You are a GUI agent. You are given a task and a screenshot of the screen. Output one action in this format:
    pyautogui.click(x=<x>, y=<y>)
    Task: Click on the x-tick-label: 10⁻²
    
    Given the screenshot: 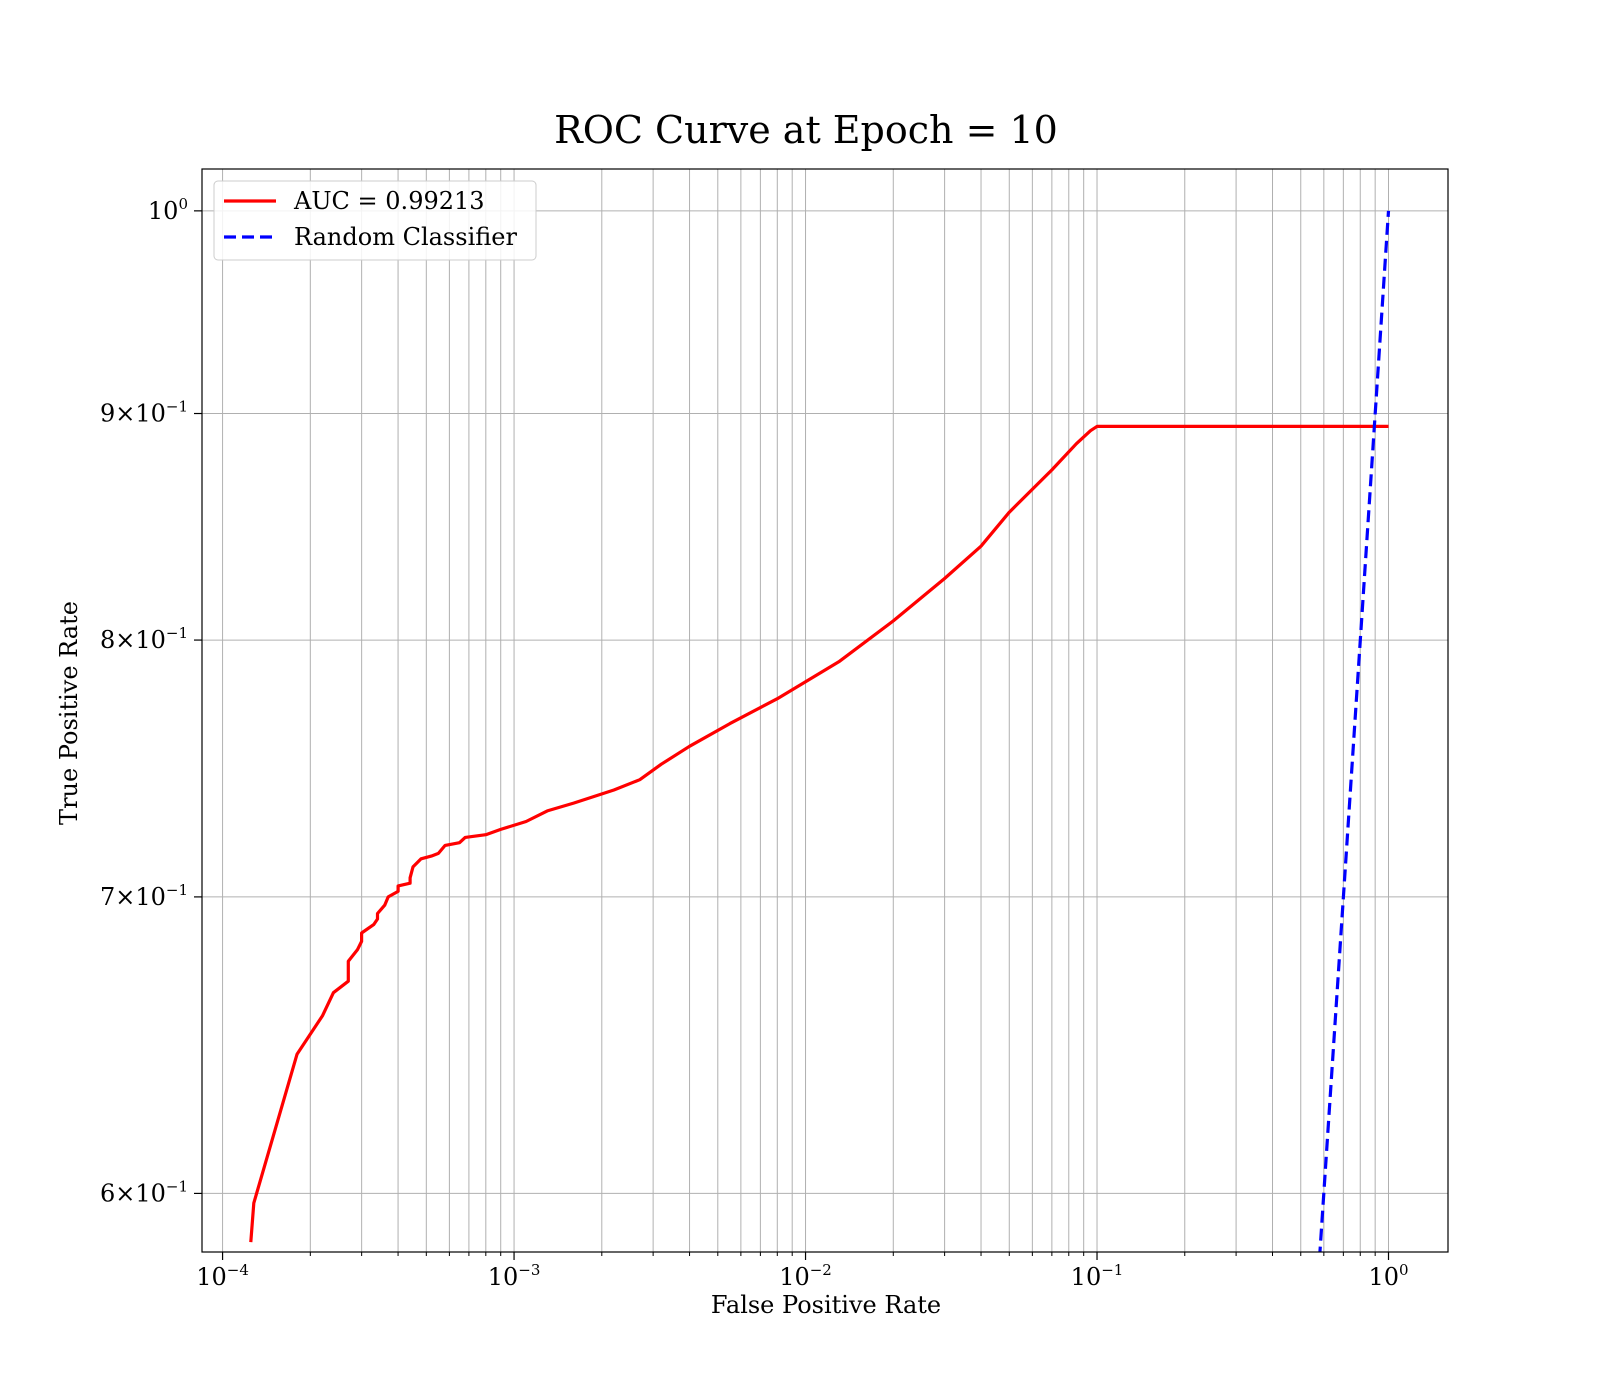 What is the action you would take?
    pyautogui.click(x=805, y=1276)
    